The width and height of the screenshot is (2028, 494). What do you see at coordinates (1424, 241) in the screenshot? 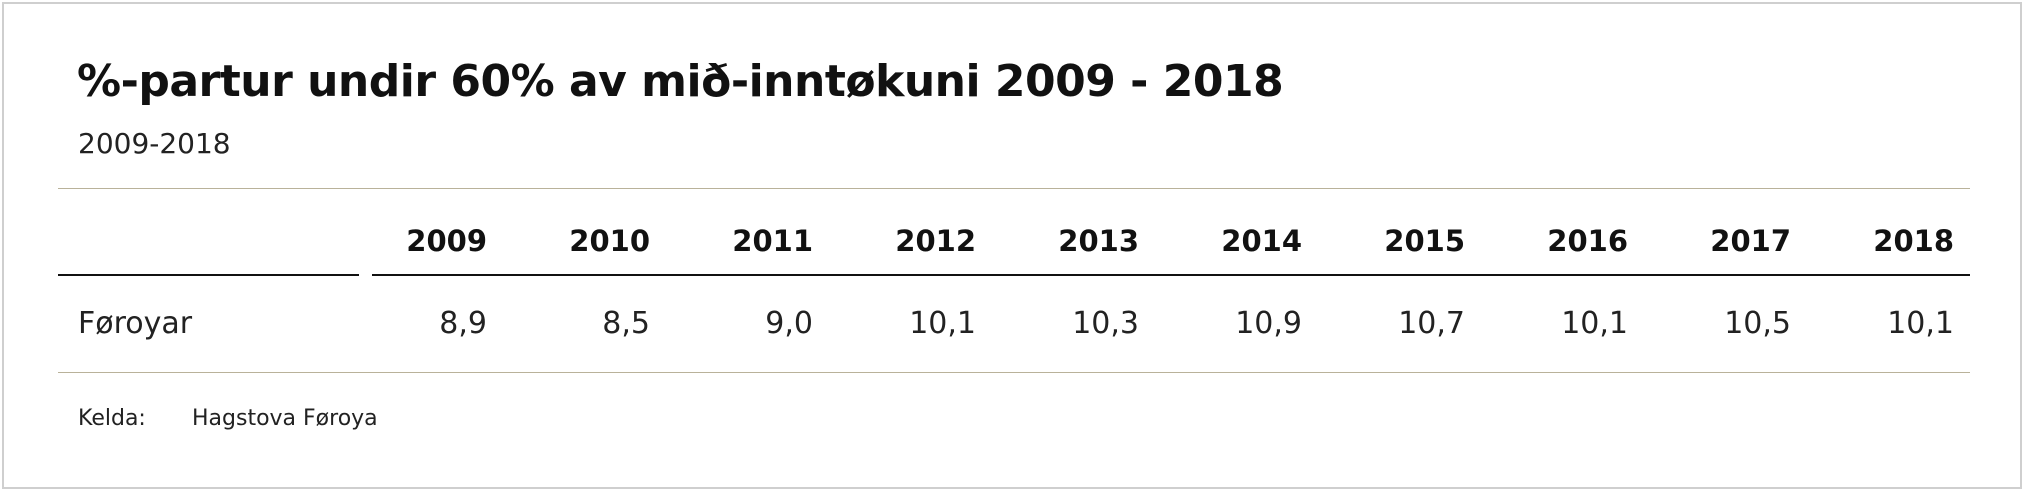
I see `column-header: 2015` at bounding box center [1424, 241].